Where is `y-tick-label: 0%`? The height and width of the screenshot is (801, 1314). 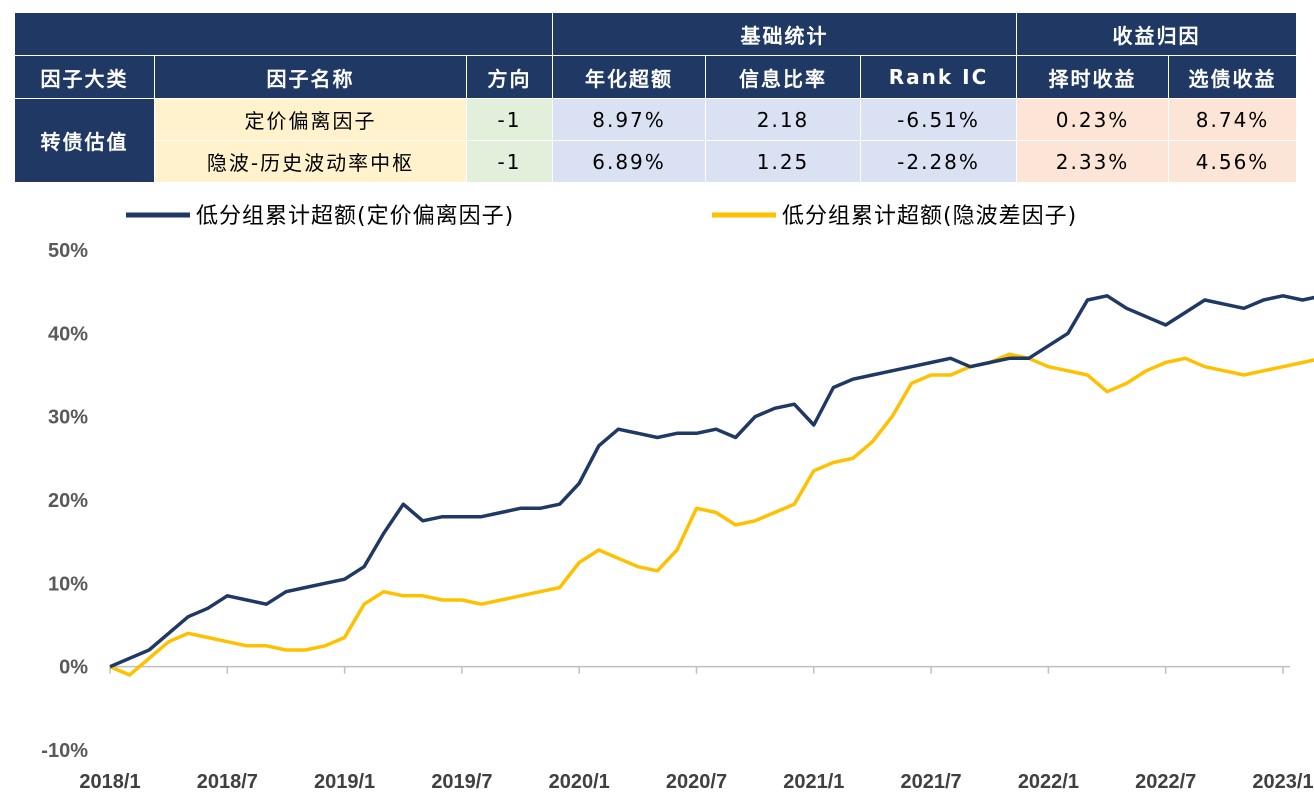 y-tick-label: 0% is located at coordinates (73, 668).